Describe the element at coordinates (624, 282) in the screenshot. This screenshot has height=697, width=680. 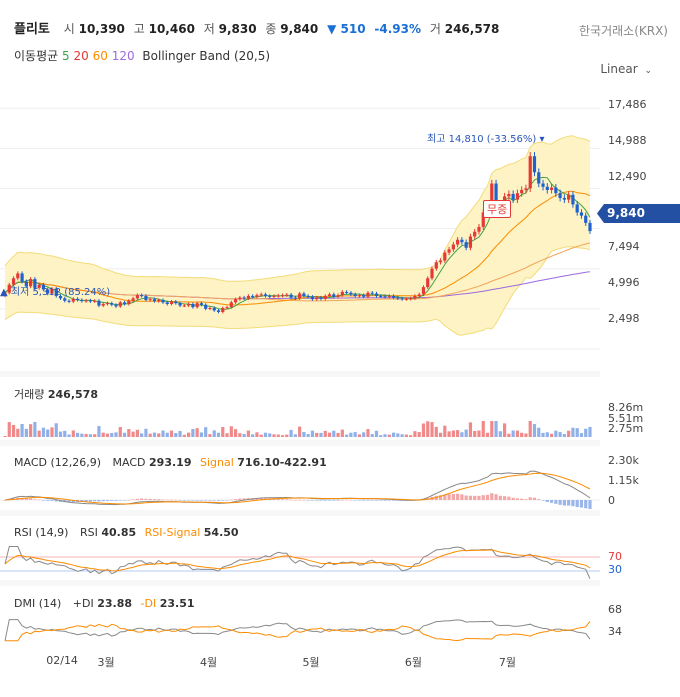
I see `y-tick: 4,996` at that location.